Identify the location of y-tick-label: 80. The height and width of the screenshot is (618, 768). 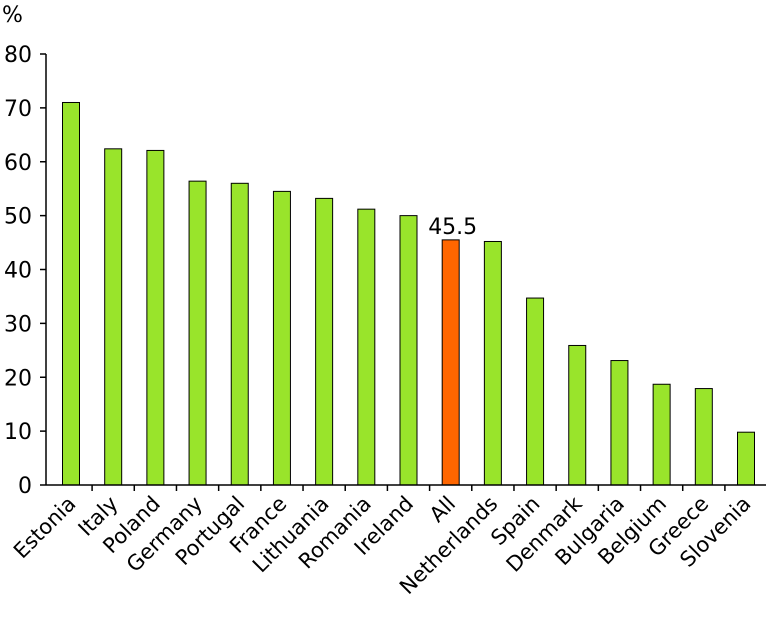
(18, 55).